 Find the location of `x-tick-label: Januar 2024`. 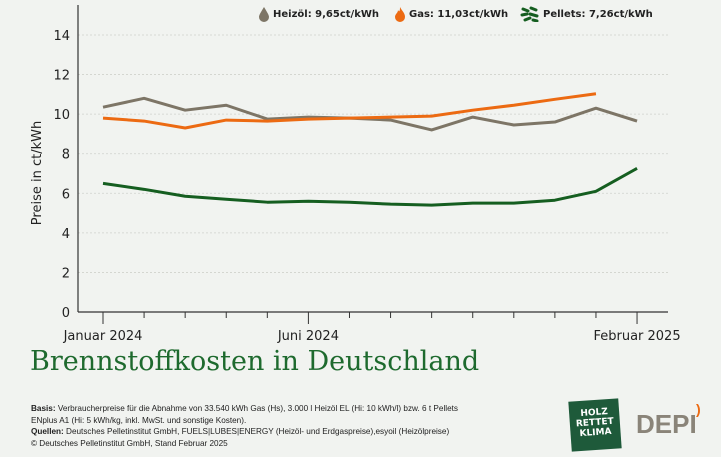

x-tick-label: Januar 2024 is located at coordinates (103, 336).